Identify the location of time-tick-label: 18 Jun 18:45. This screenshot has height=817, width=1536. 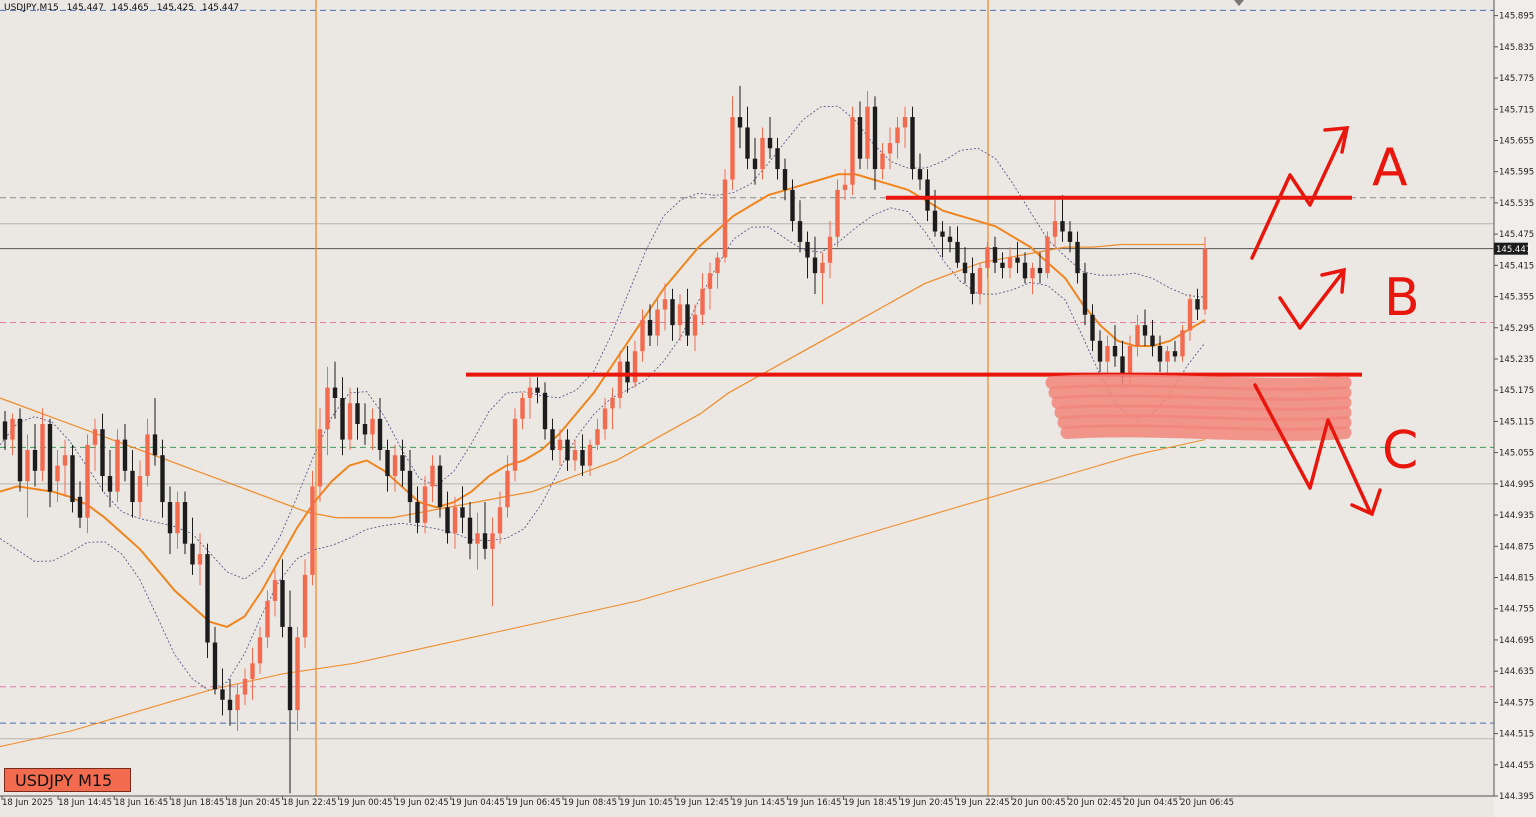
(197, 803).